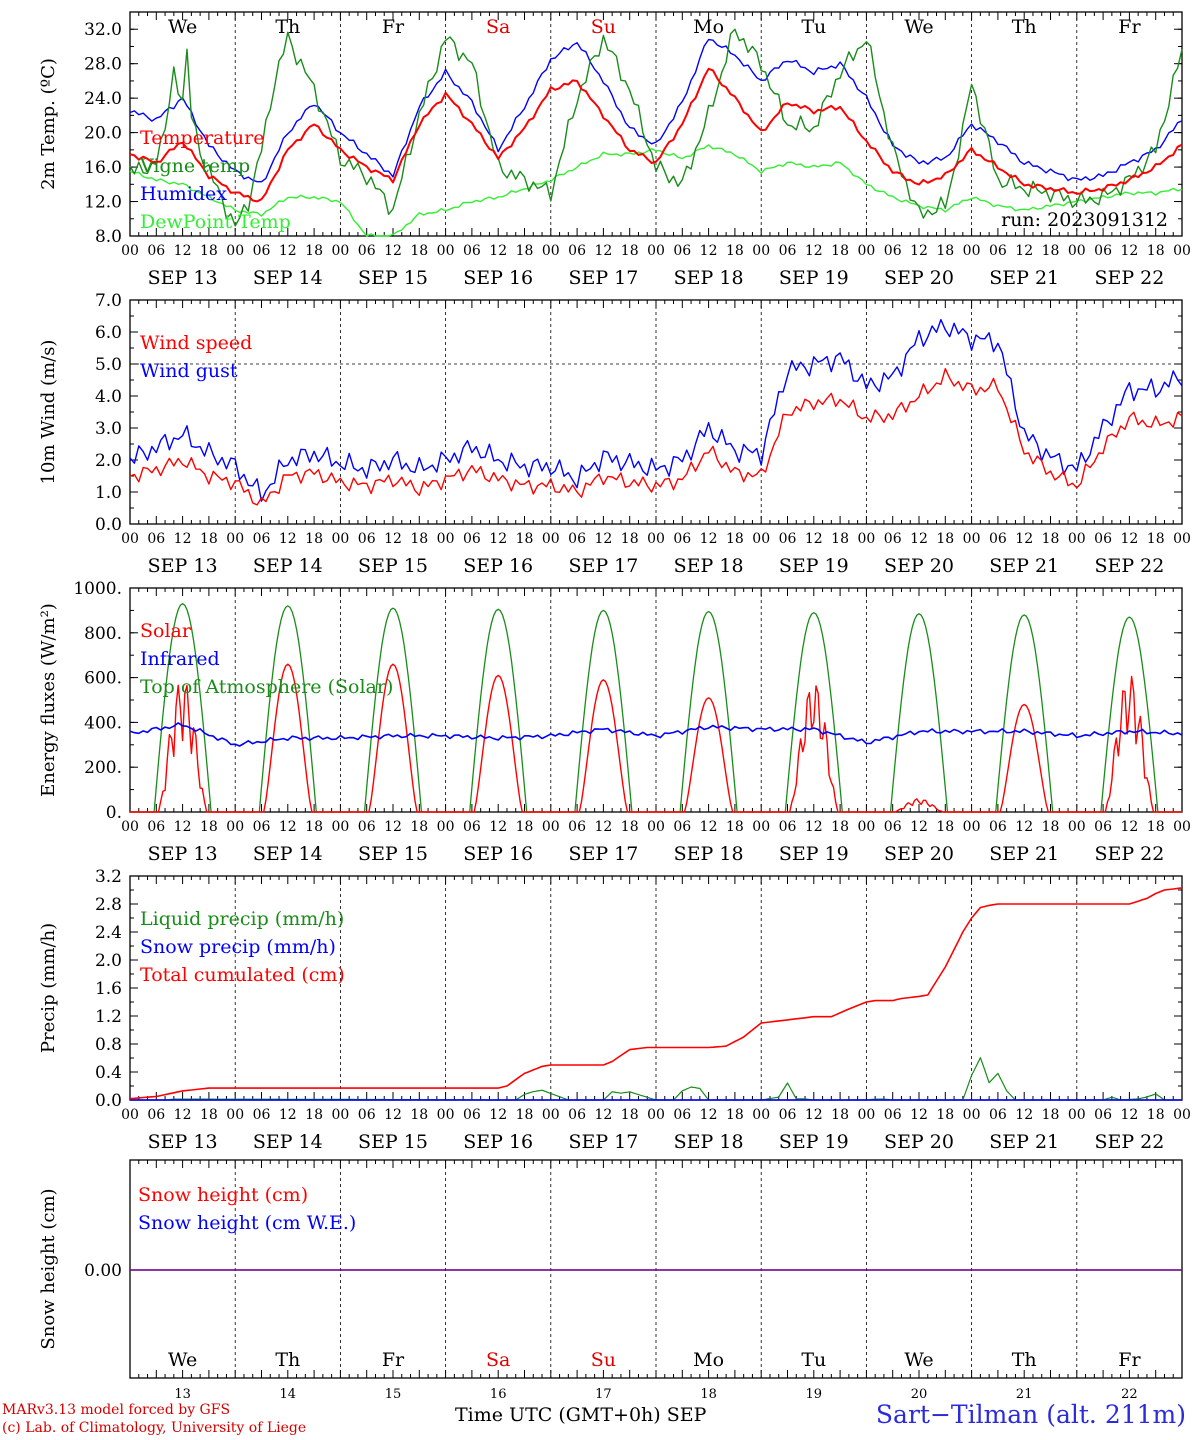  What do you see at coordinates (48, 124) in the screenshot?
I see `y-axis-label: 2m Temp. (ºC)` at bounding box center [48, 124].